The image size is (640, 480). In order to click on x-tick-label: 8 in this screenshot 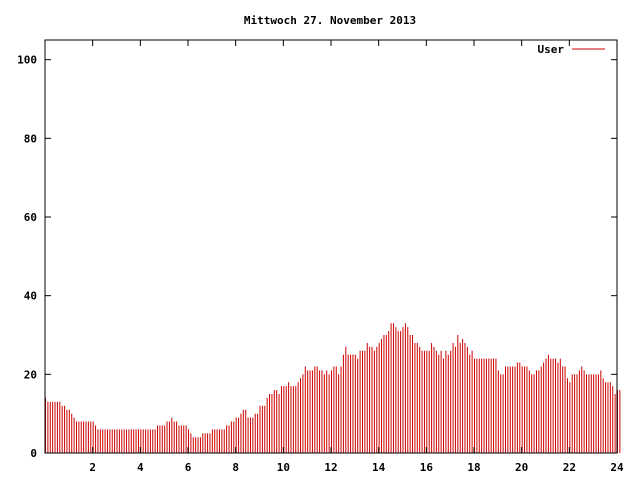, I will do `click(235, 467)`.